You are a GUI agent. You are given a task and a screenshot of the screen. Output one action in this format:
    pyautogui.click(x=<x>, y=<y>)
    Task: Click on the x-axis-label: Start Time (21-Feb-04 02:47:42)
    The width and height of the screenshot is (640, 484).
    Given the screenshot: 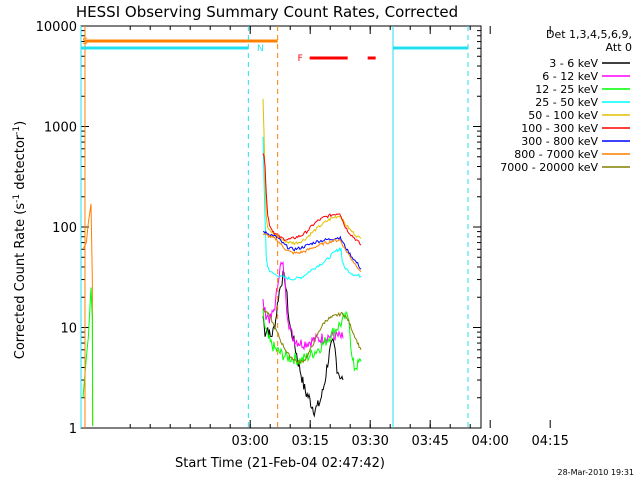 What is the action you would take?
    pyautogui.click(x=280, y=463)
    